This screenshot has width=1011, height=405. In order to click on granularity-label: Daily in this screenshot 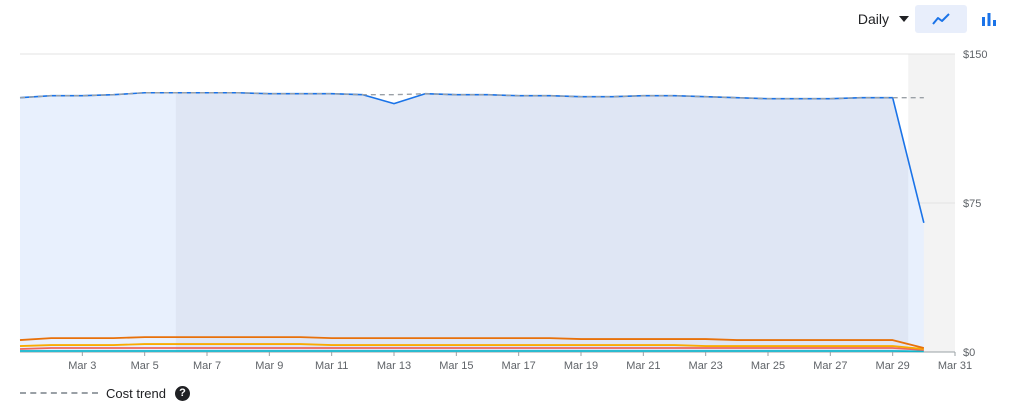, I will do `click(873, 19)`.